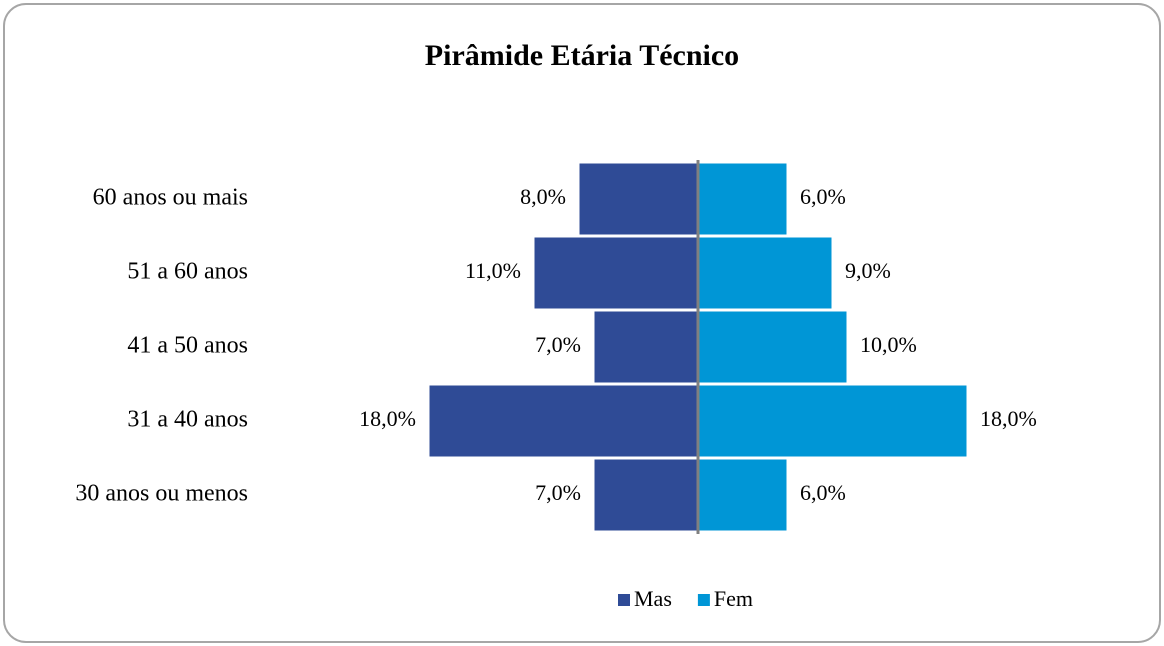 Image resolution: width=1164 pixels, height=646 pixels. Describe the element at coordinates (187, 346) in the screenshot. I see `category-label: 41 a 50 anos` at that location.